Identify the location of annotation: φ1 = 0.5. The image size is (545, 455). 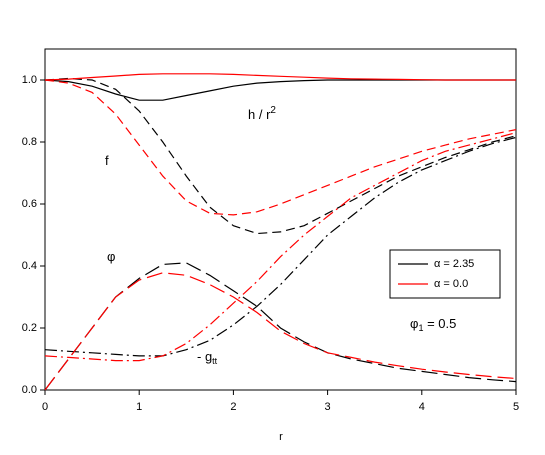
(433, 324).